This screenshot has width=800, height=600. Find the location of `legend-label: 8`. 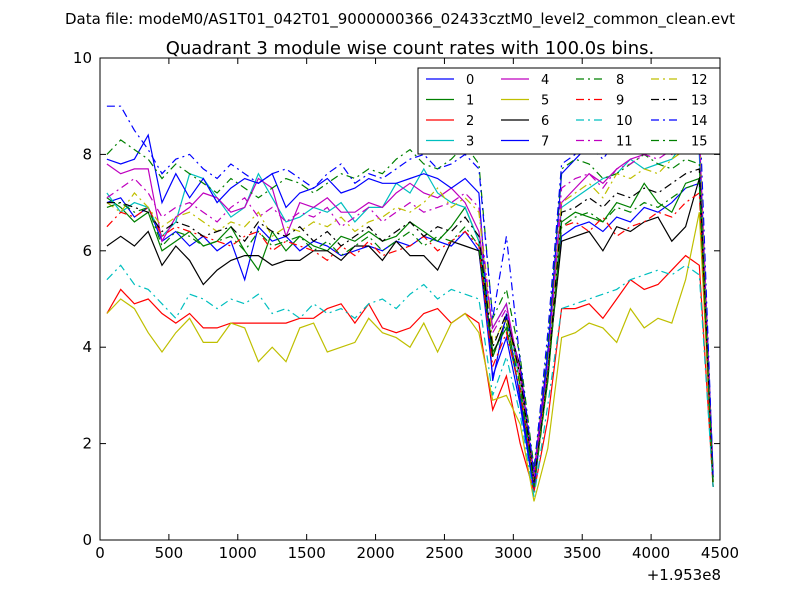

legend-label: 8 is located at coordinates (620, 80).